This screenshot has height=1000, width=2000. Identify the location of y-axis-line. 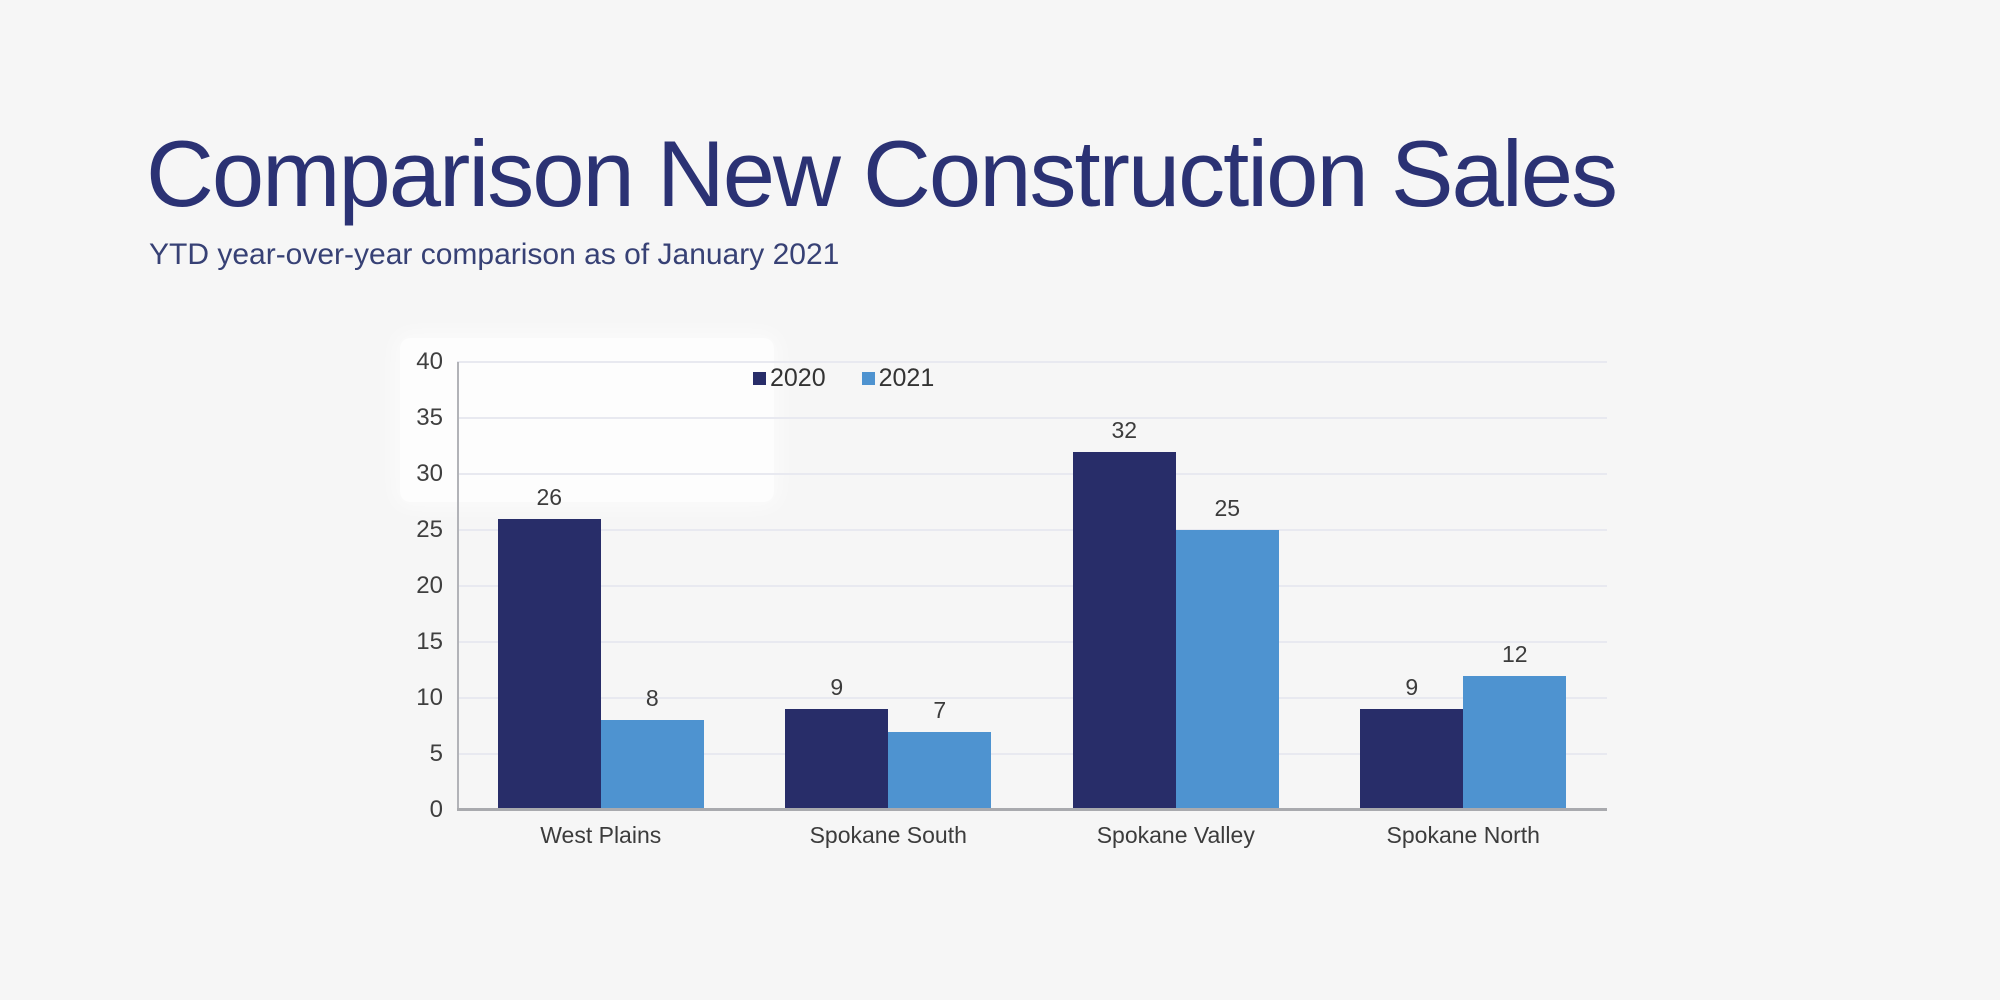
(458, 586).